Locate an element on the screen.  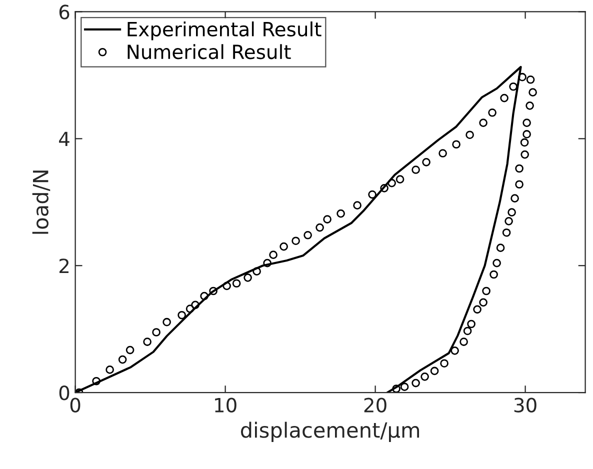
y-tick-label: 0 is located at coordinates (64, 393).